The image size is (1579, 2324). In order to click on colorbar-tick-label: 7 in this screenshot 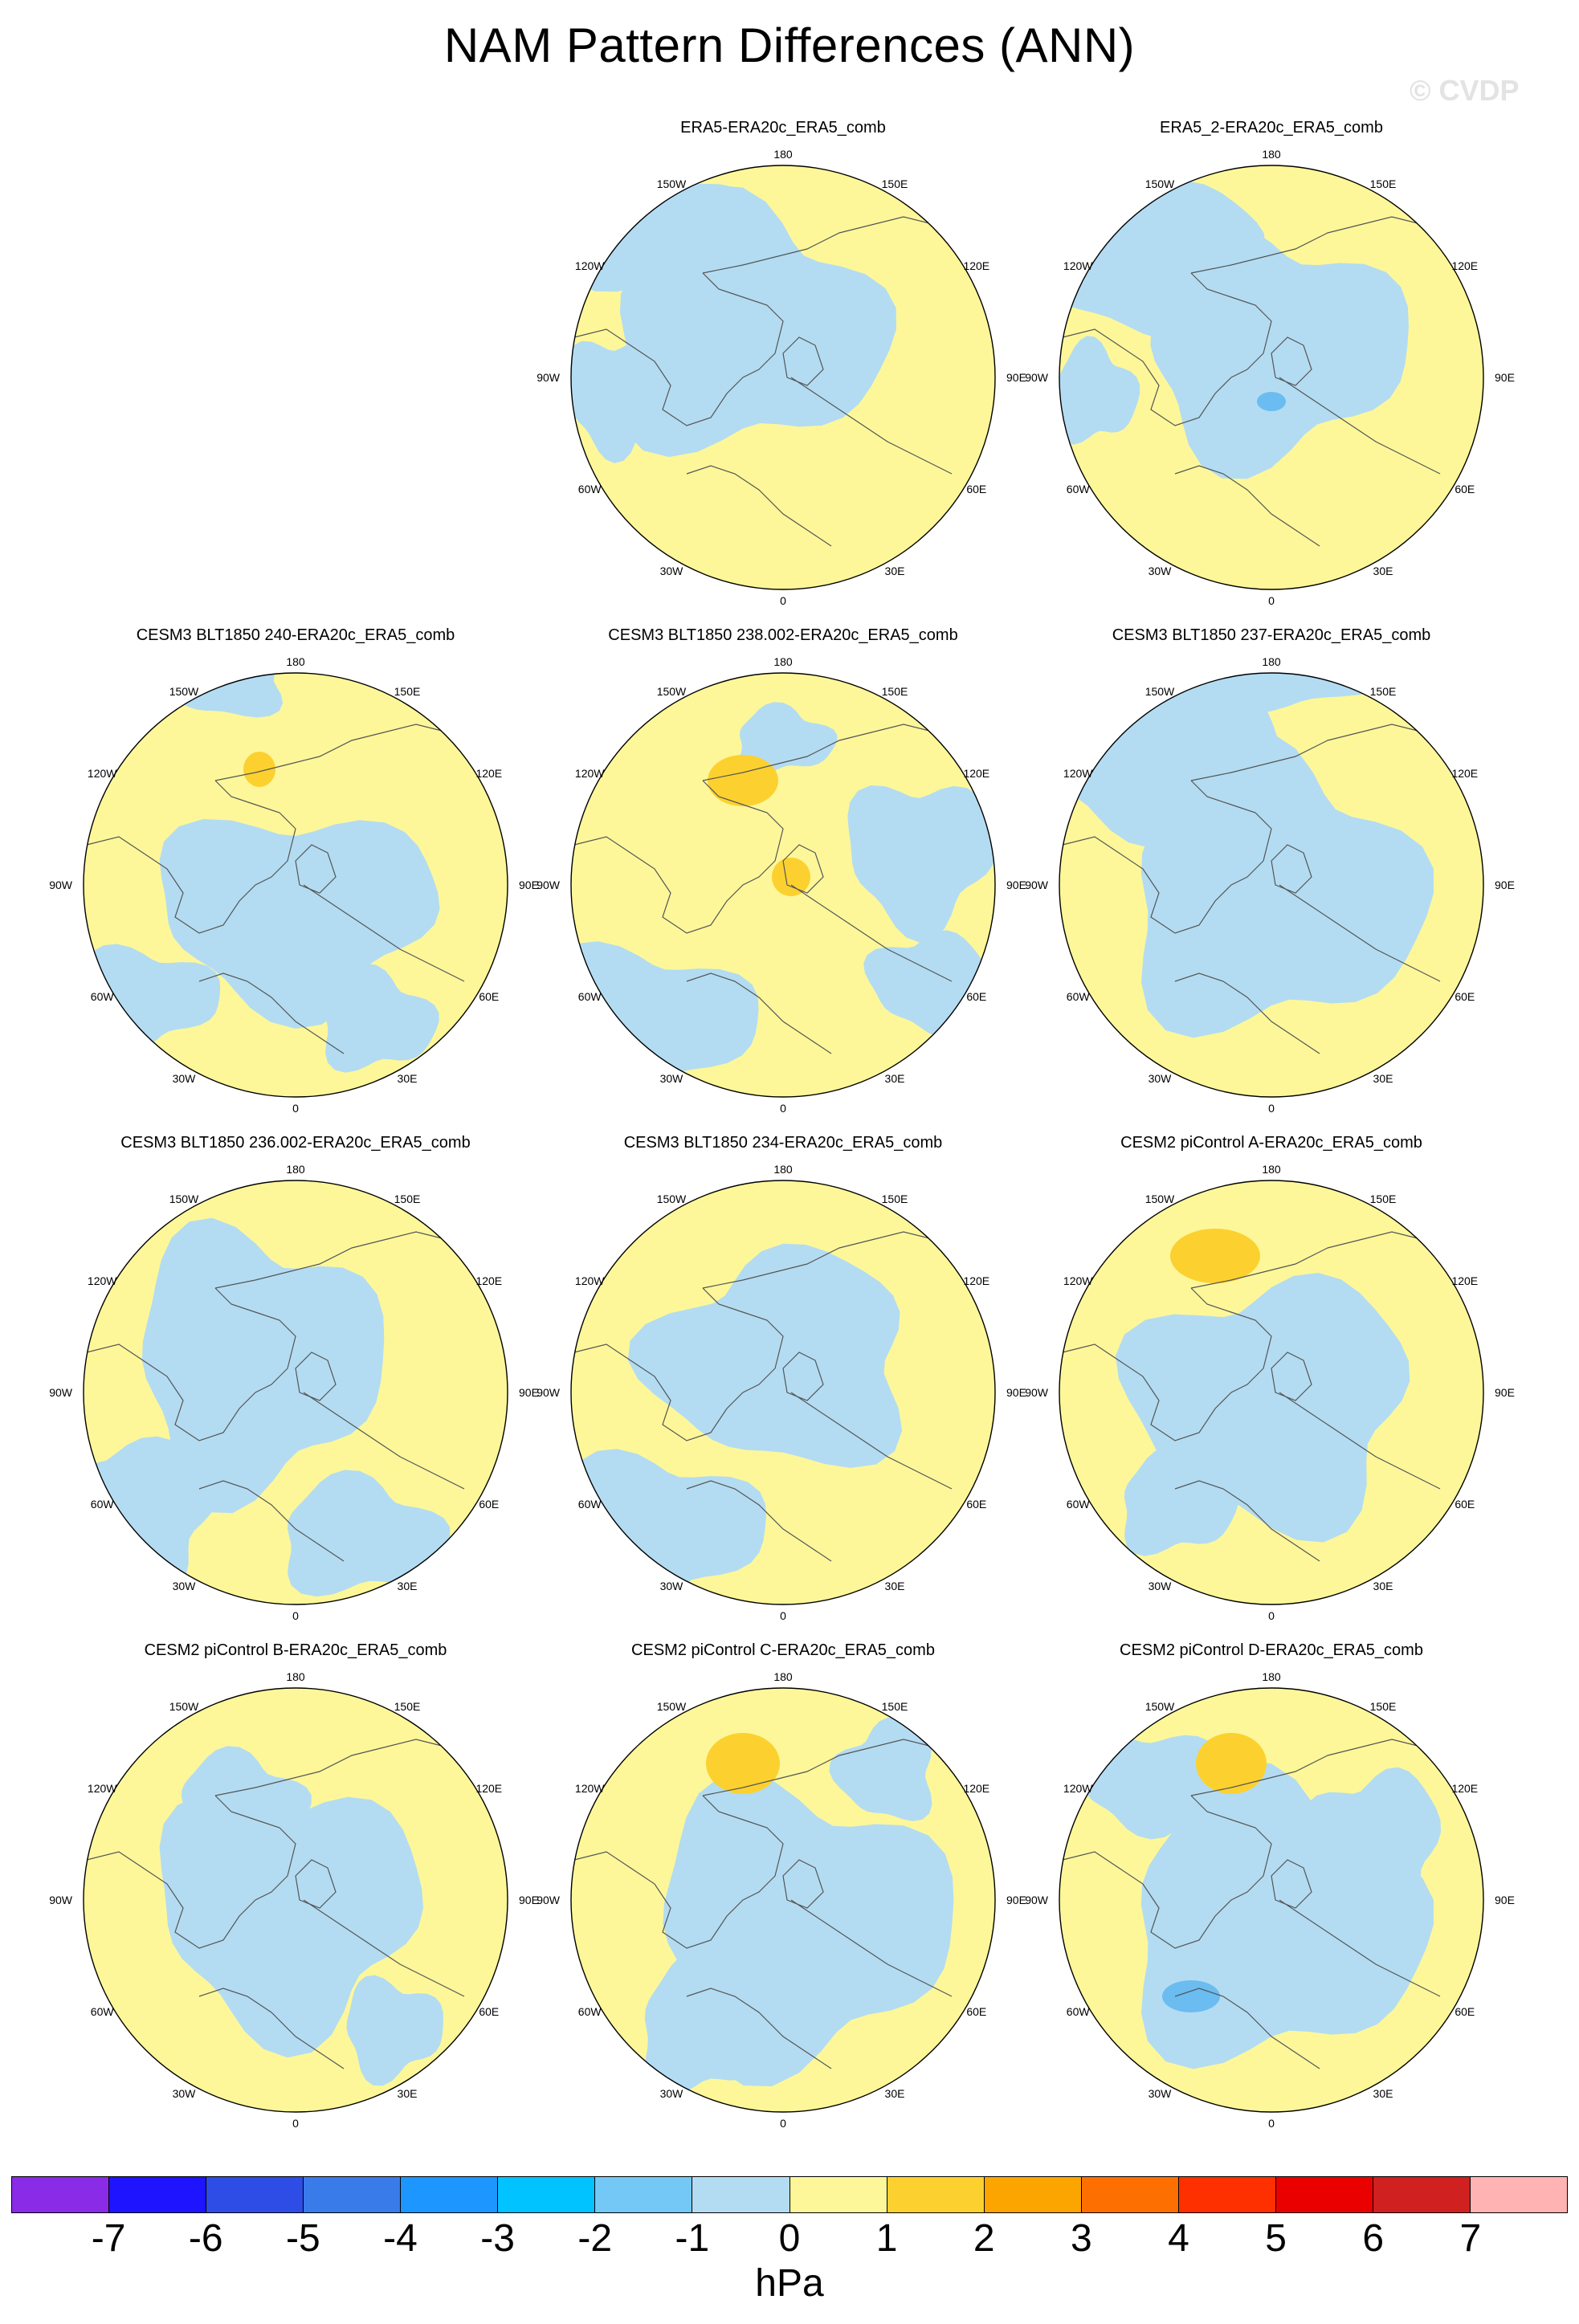, I will do `click(1470, 2239)`.